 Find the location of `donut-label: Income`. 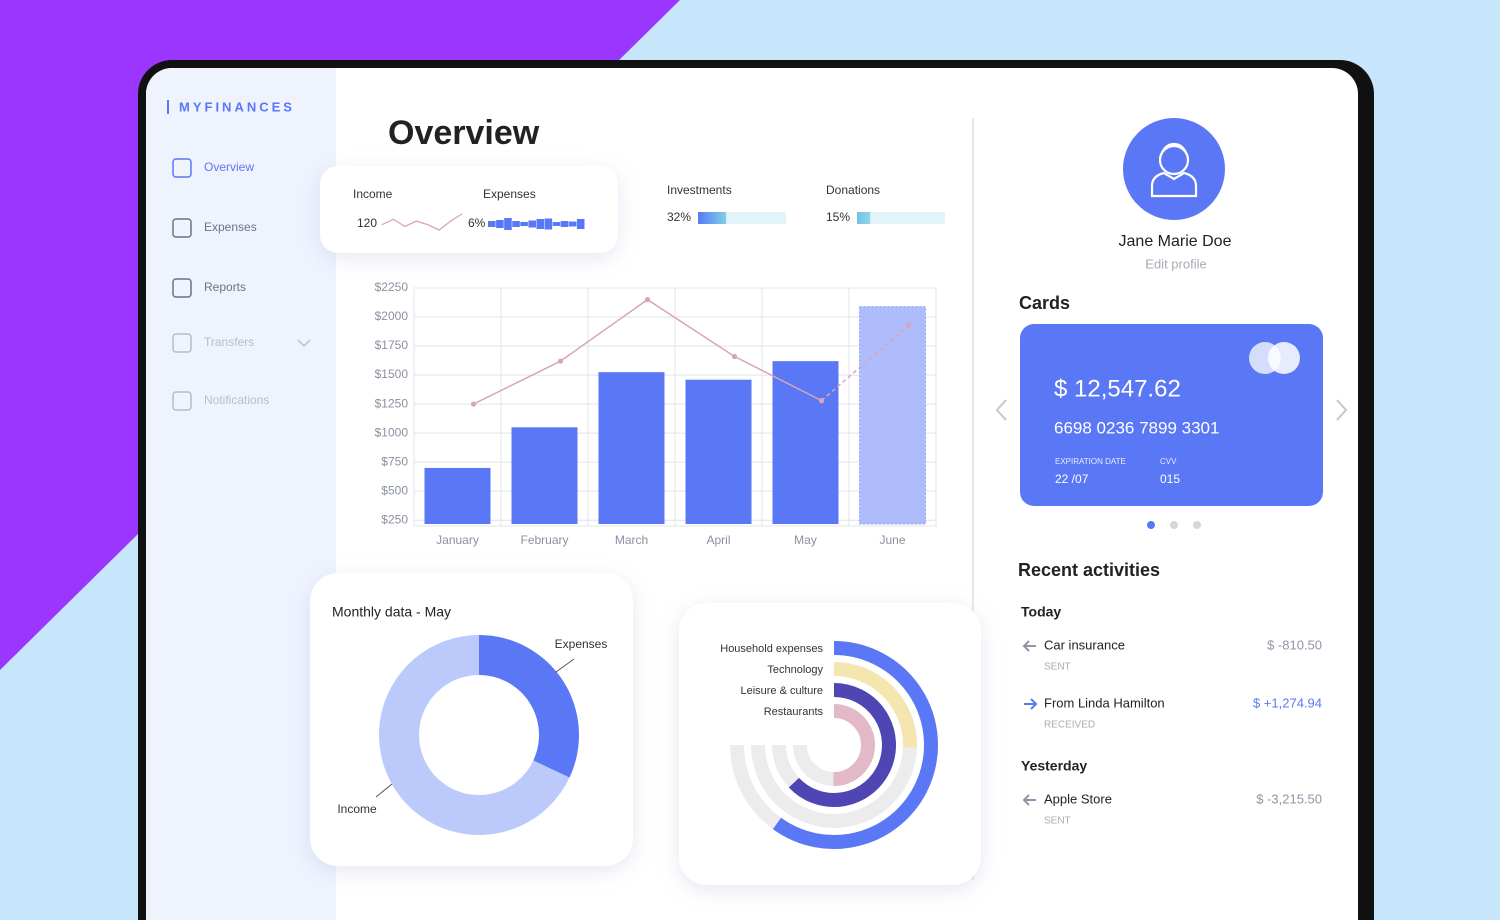

donut-label: Income is located at coordinates (357, 809).